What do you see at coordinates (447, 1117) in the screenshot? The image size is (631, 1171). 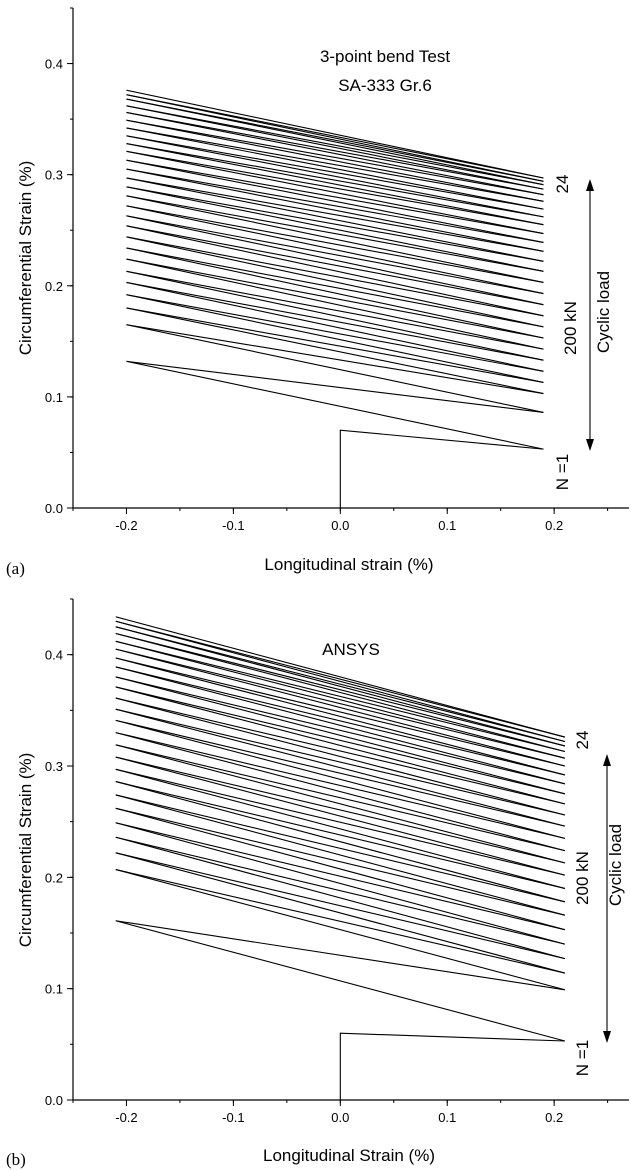 I see `x-tick-label: 0.1` at bounding box center [447, 1117].